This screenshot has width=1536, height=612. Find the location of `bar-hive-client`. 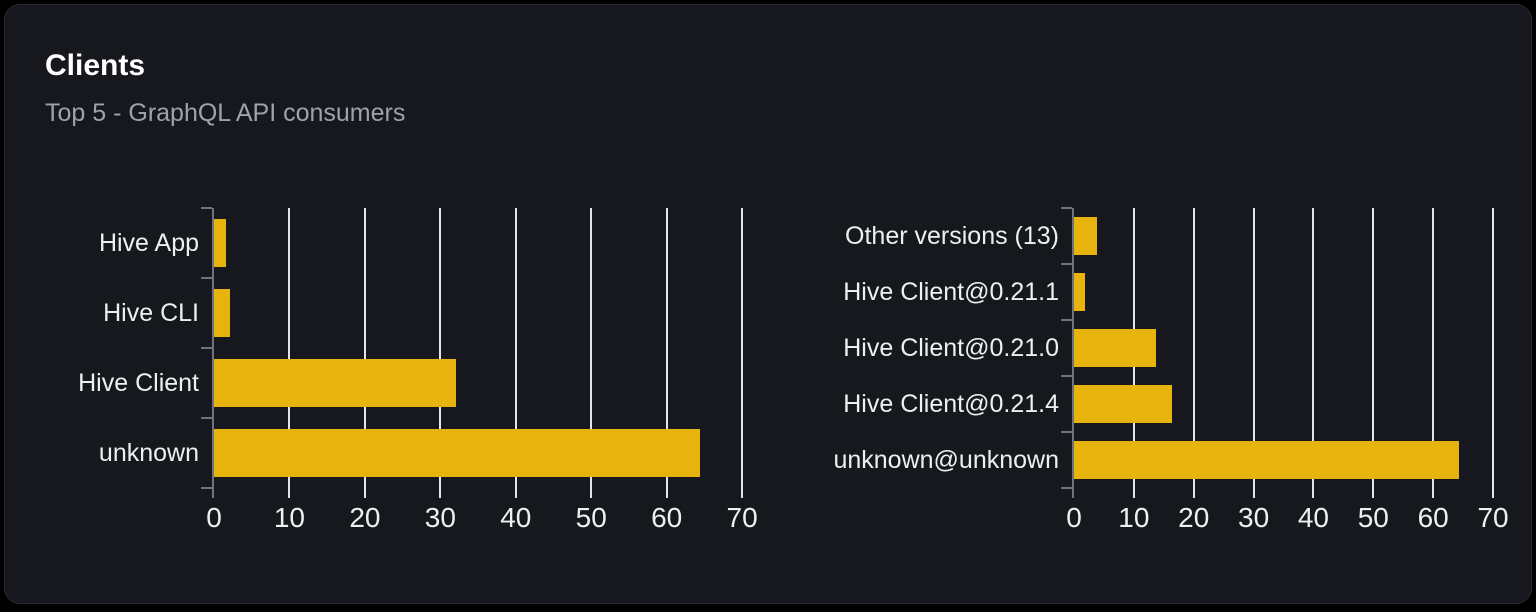

bar-hive-client is located at coordinates (335, 383).